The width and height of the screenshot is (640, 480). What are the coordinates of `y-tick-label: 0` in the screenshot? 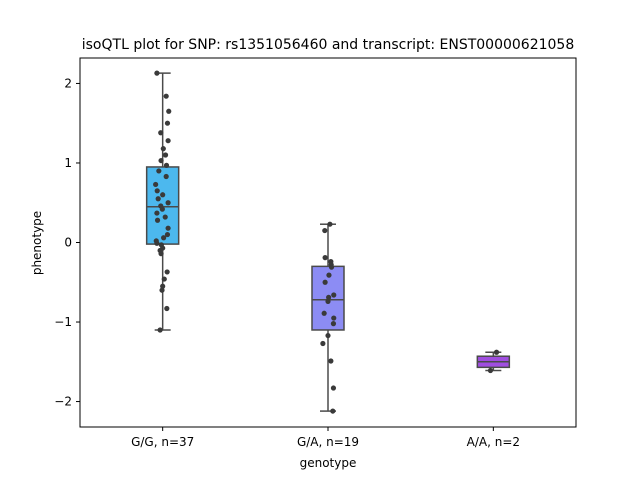 It's located at (68, 243).